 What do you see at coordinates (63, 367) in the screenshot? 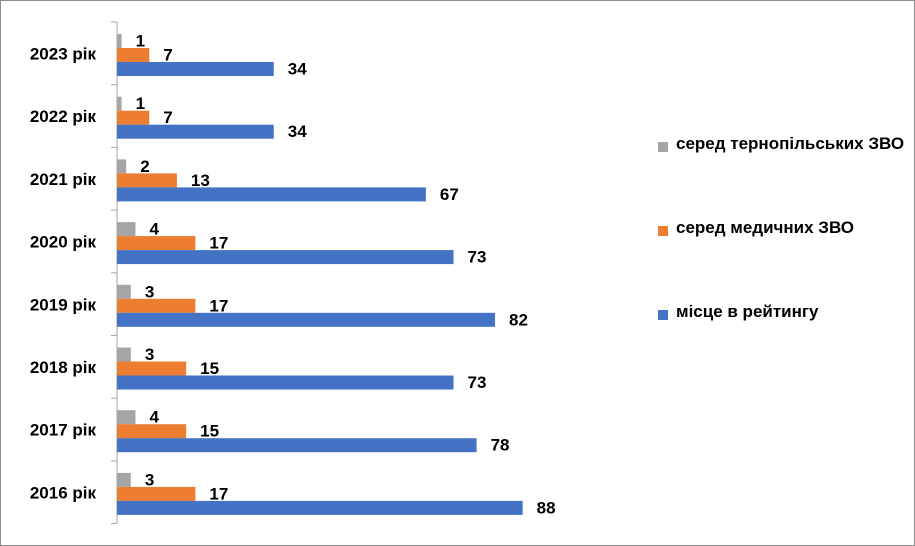
I see `category-label: 2018 рік` at bounding box center [63, 367].